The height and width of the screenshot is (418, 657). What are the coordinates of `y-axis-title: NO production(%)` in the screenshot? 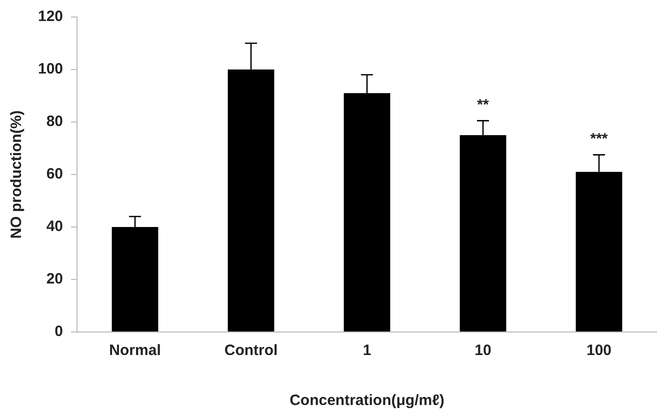 It's located at (17, 174).